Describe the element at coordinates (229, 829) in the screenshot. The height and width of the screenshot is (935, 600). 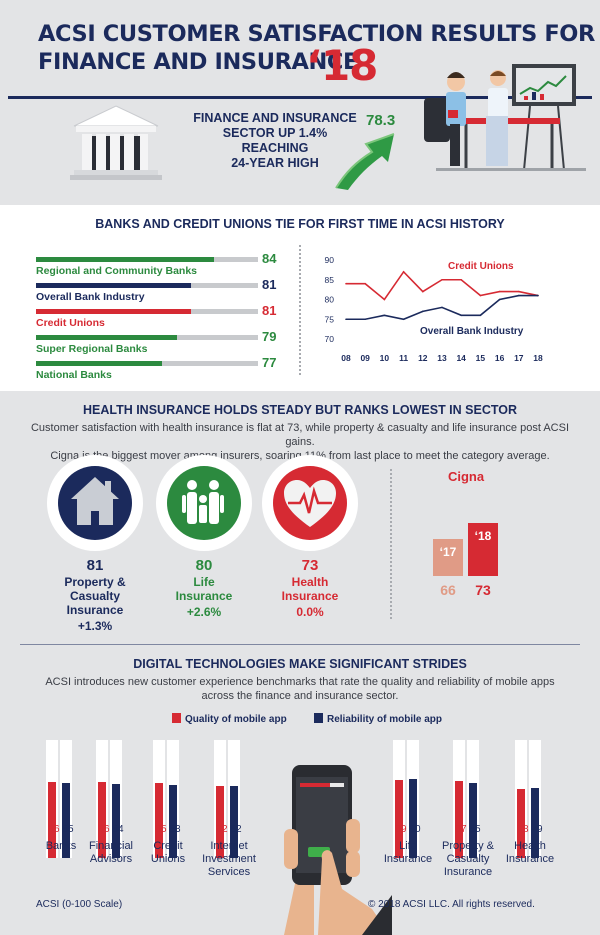
I see `bar-values: 82 82` at that location.